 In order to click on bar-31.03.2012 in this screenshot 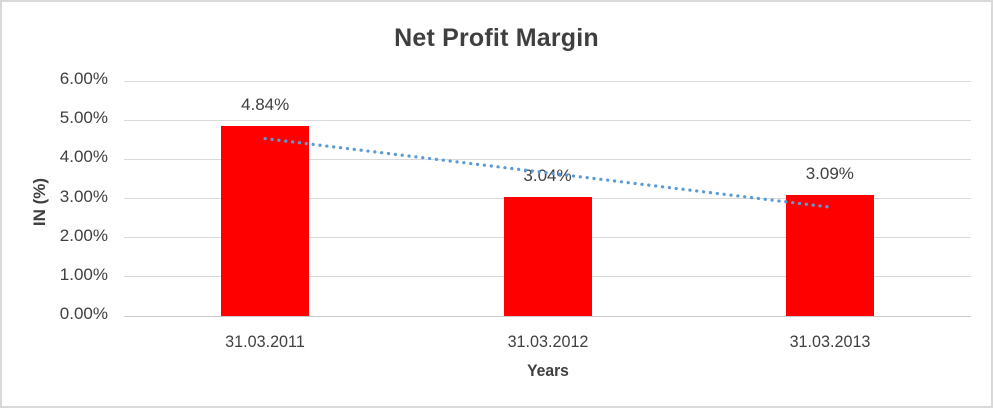, I will do `click(547, 256)`.